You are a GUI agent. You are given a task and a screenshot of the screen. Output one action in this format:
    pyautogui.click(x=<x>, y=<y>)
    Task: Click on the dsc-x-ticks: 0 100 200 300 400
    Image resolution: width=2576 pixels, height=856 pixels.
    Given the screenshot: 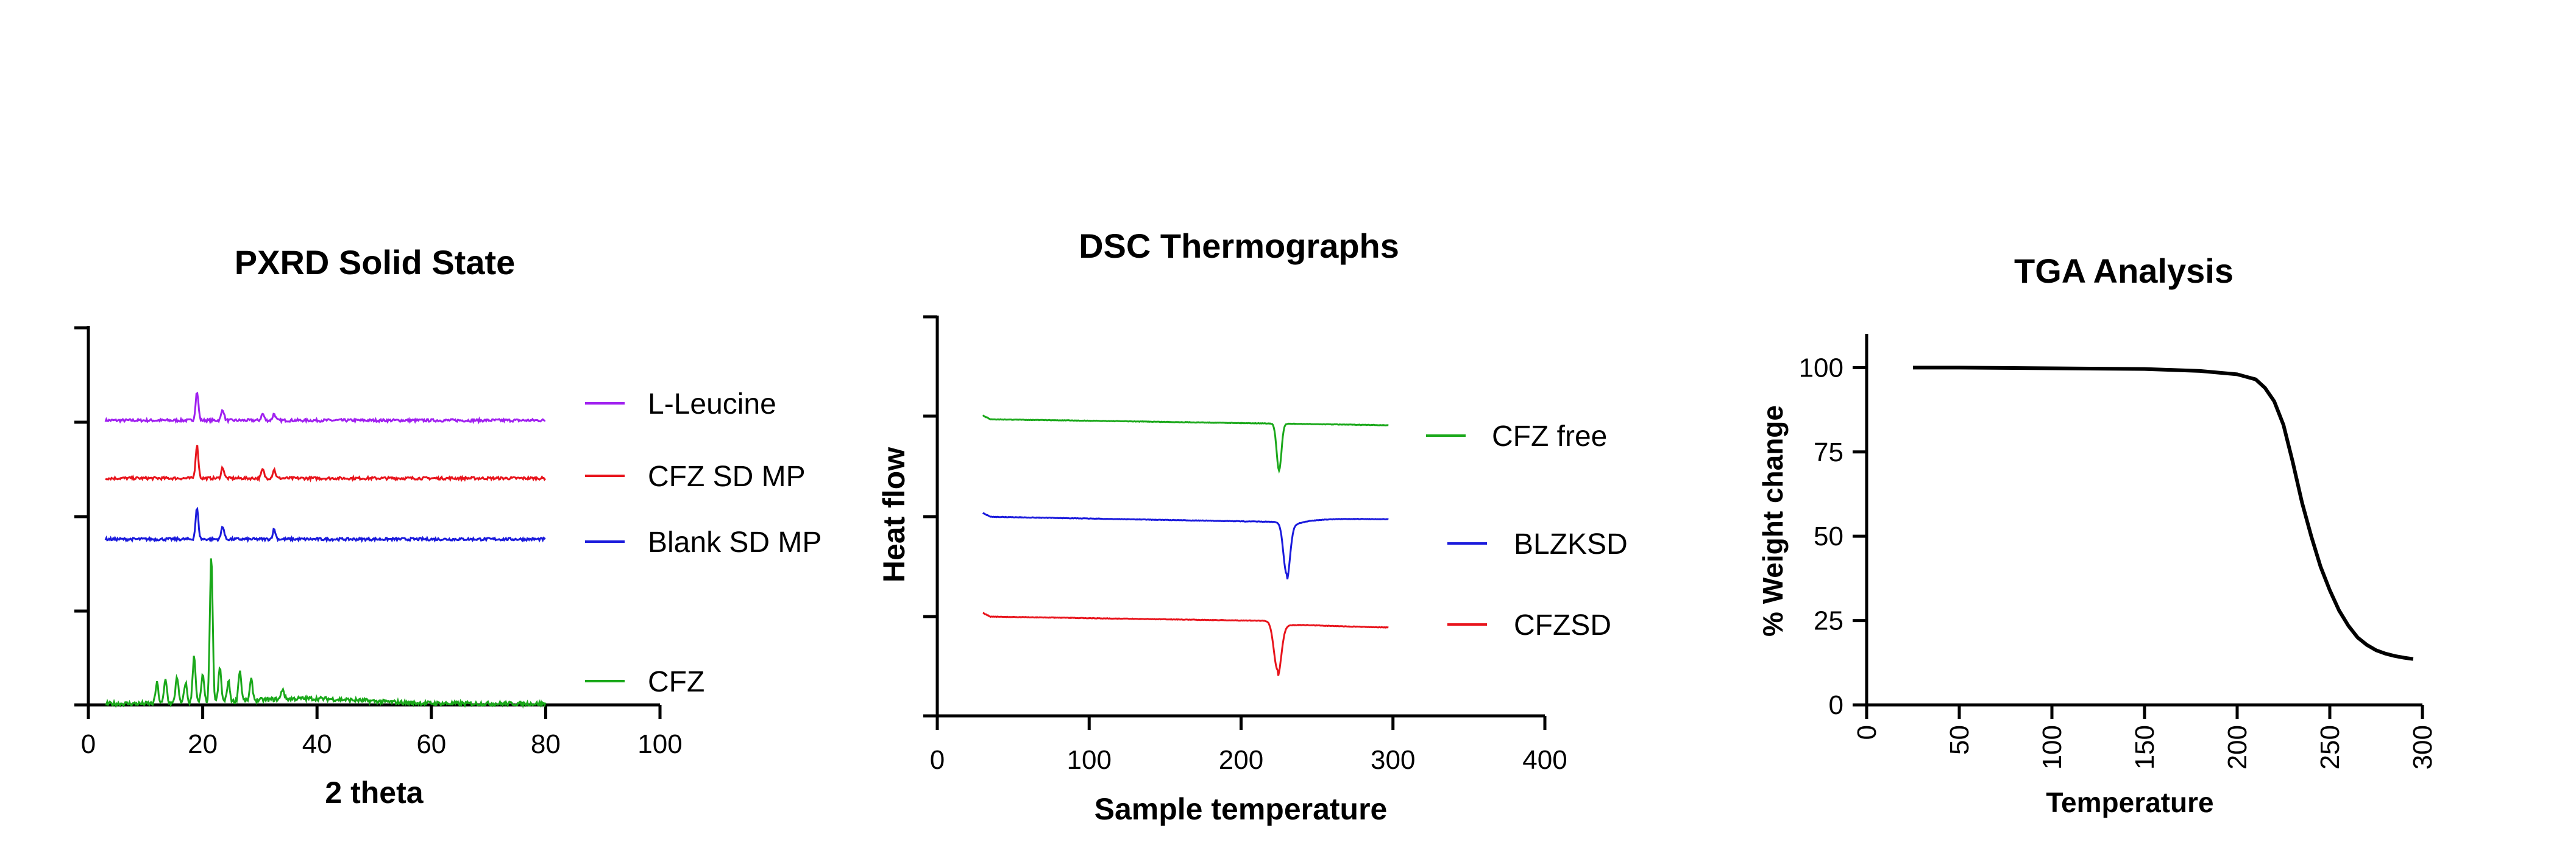 What is the action you would take?
    pyautogui.click(x=1248, y=745)
    